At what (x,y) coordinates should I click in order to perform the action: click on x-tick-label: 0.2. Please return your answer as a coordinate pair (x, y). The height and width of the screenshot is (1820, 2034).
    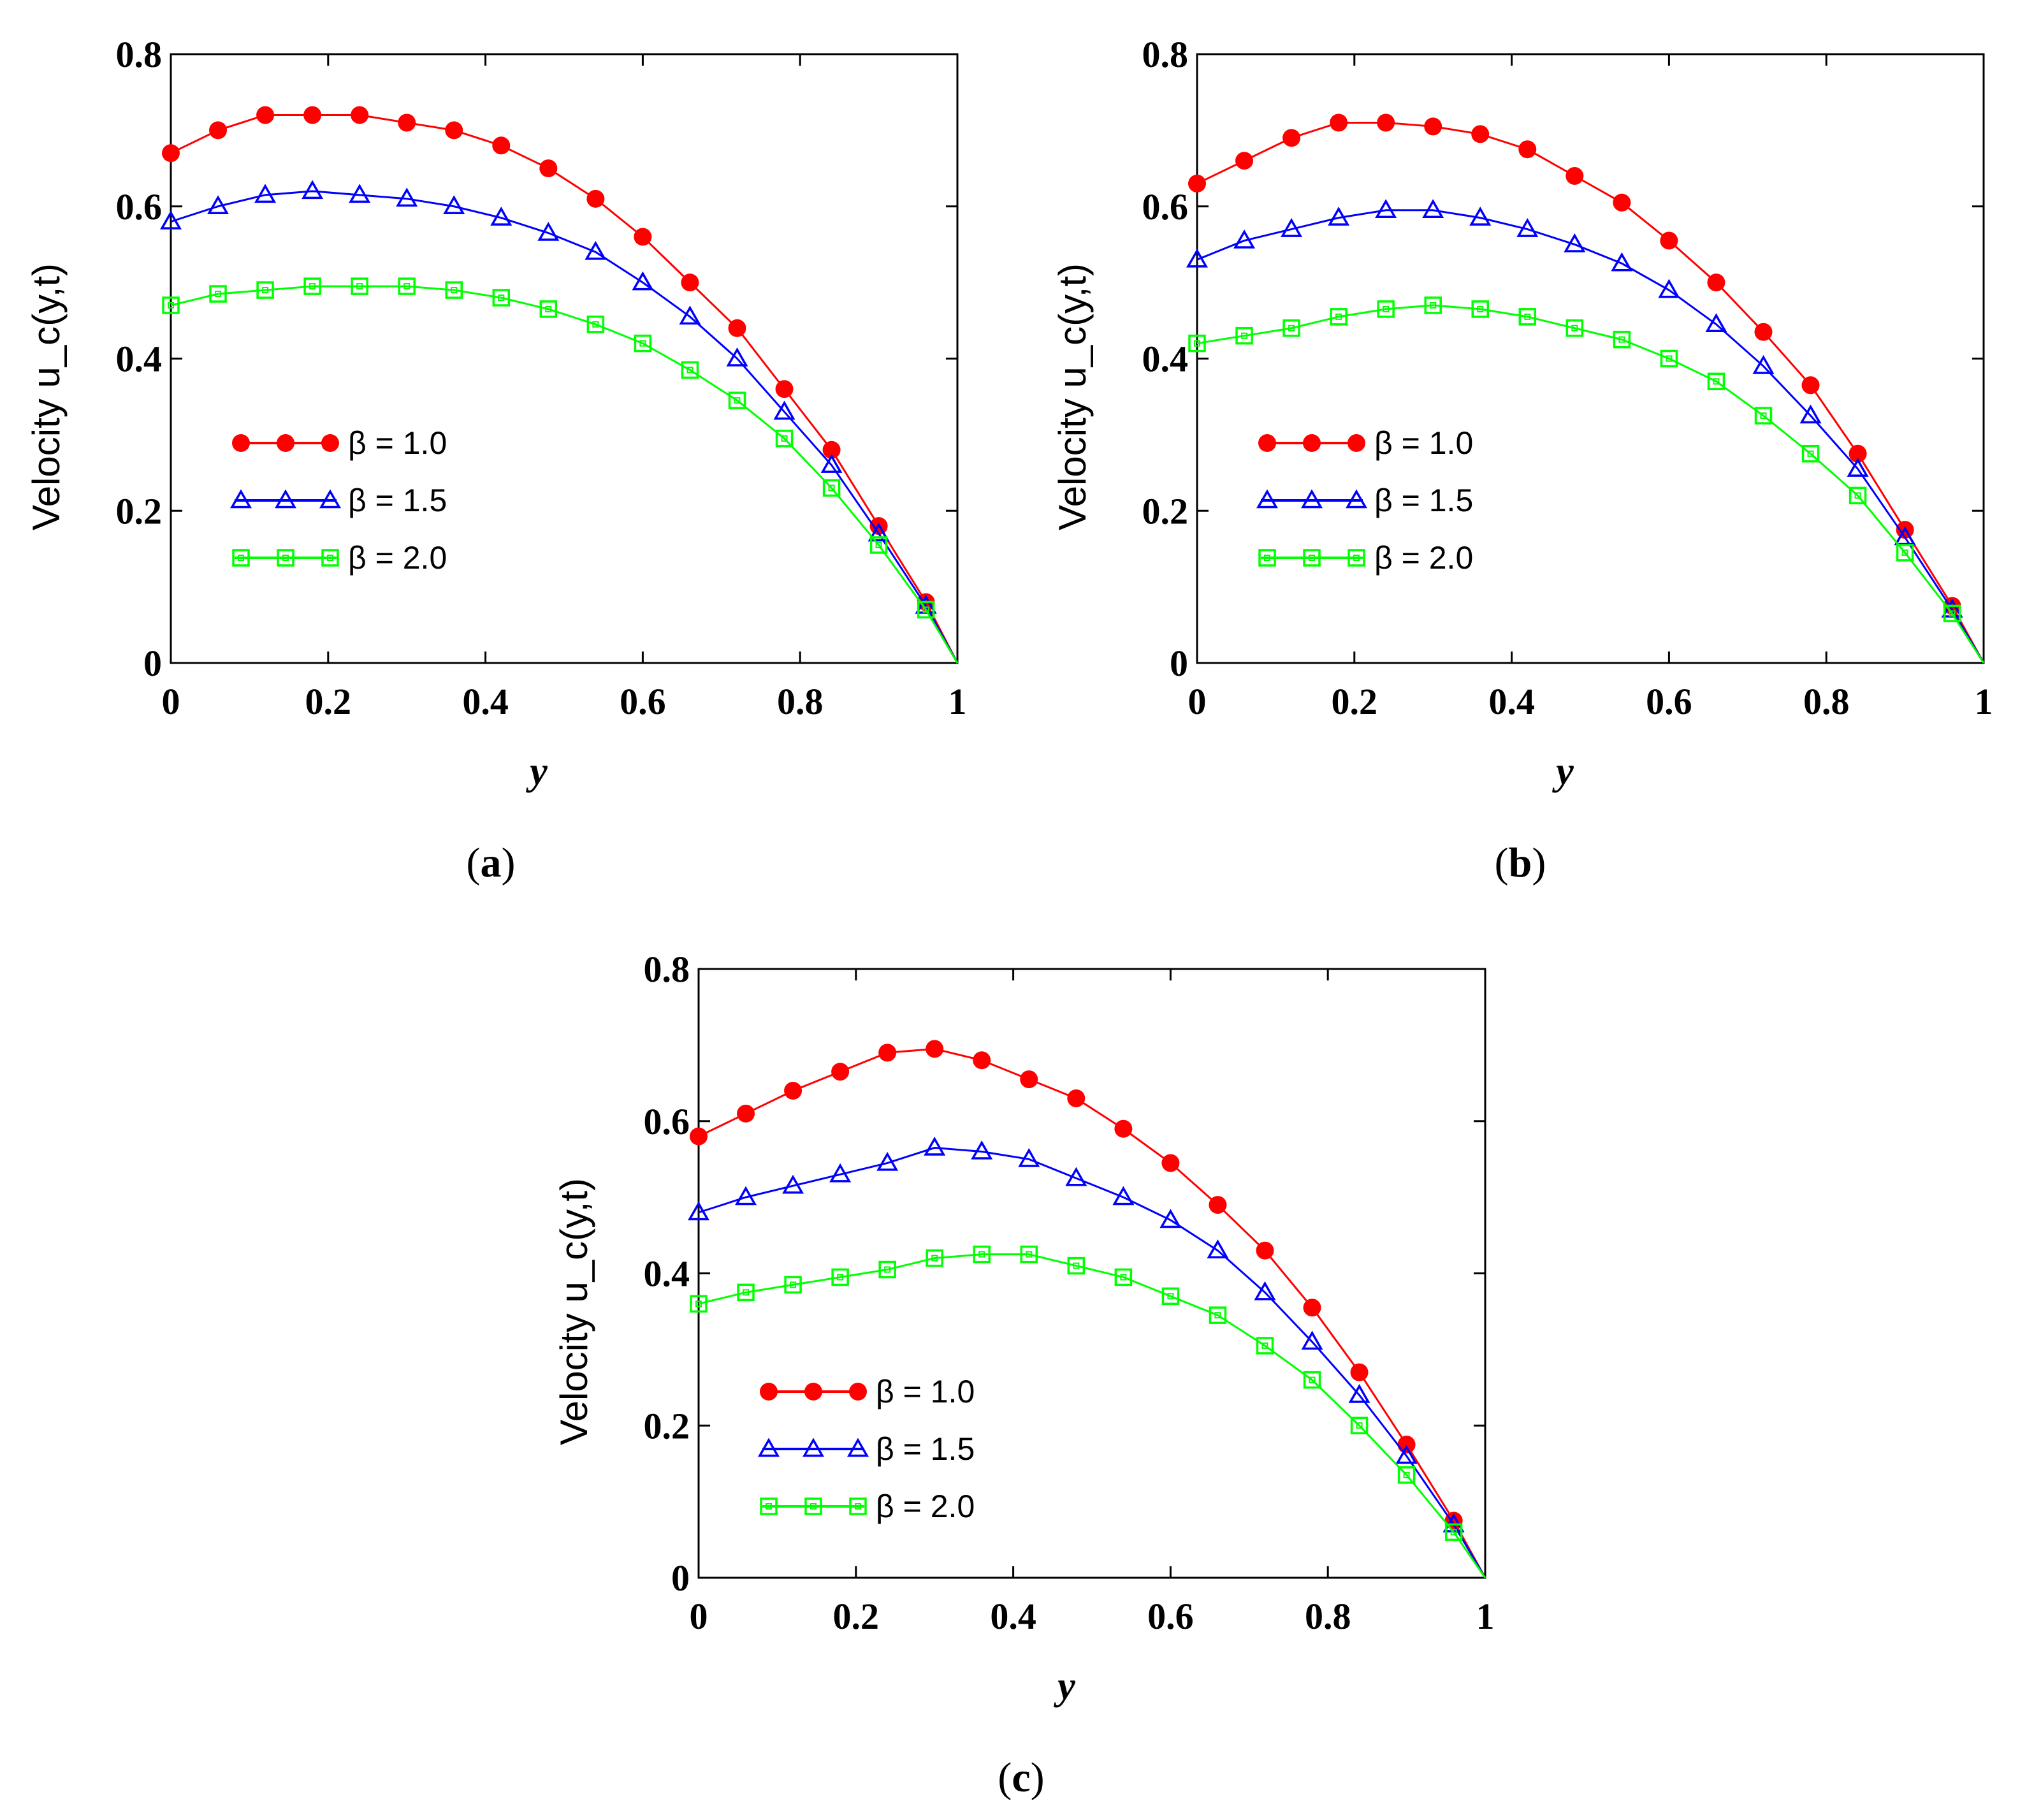
    Looking at the image, I should click on (856, 1616).